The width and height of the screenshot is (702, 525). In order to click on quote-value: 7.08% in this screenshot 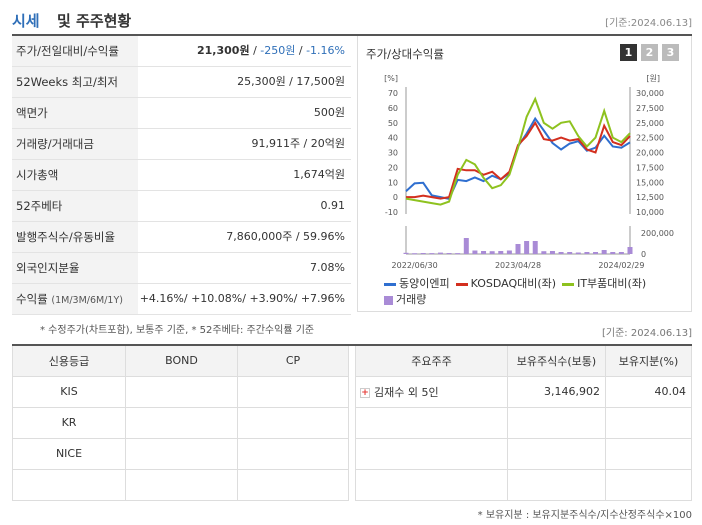, I will do `click(327, 267)`.